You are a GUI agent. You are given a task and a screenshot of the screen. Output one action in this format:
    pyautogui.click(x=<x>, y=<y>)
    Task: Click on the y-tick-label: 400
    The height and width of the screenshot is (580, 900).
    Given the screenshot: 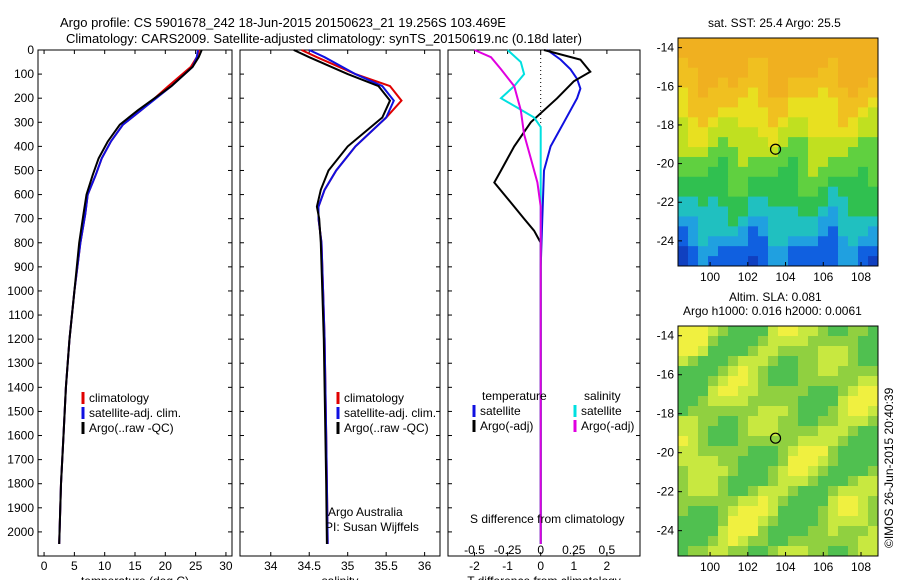 What is the action you would take?
    pyautogui.click(x=24, y=146)
    